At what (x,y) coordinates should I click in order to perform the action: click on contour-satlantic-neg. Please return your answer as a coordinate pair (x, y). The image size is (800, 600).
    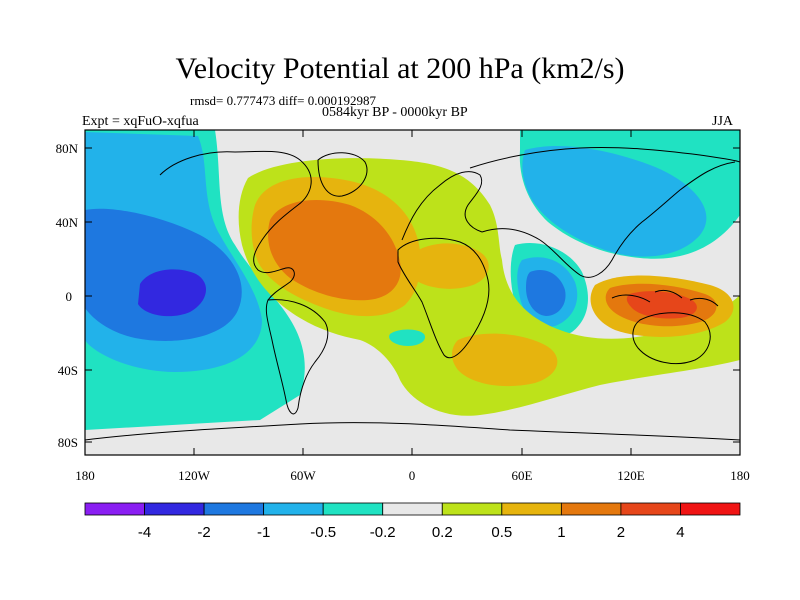
    Looking at the image, I should click on (407, 337).